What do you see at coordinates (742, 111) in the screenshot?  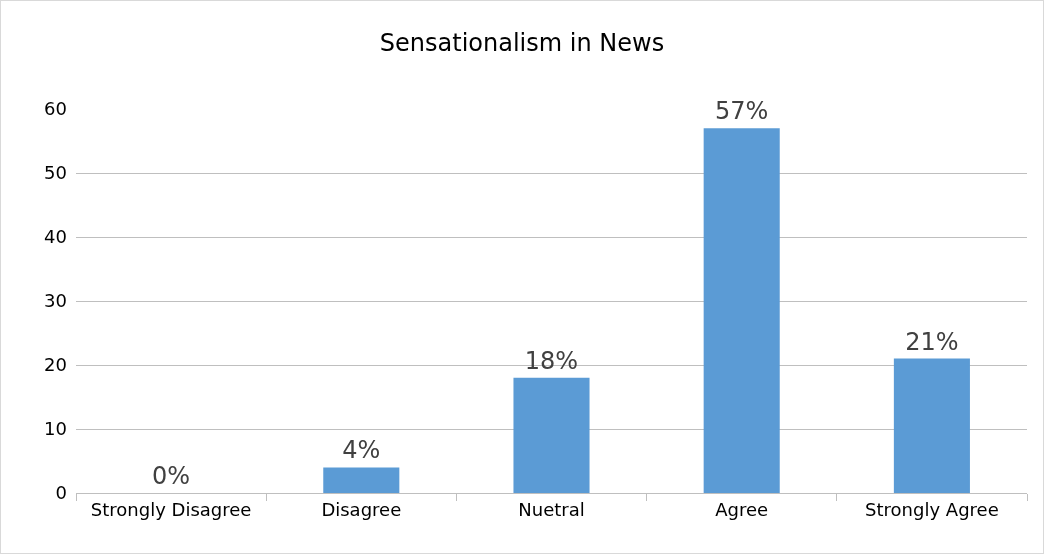 I see `data-label: 57%` at bounding box center [742, 111].